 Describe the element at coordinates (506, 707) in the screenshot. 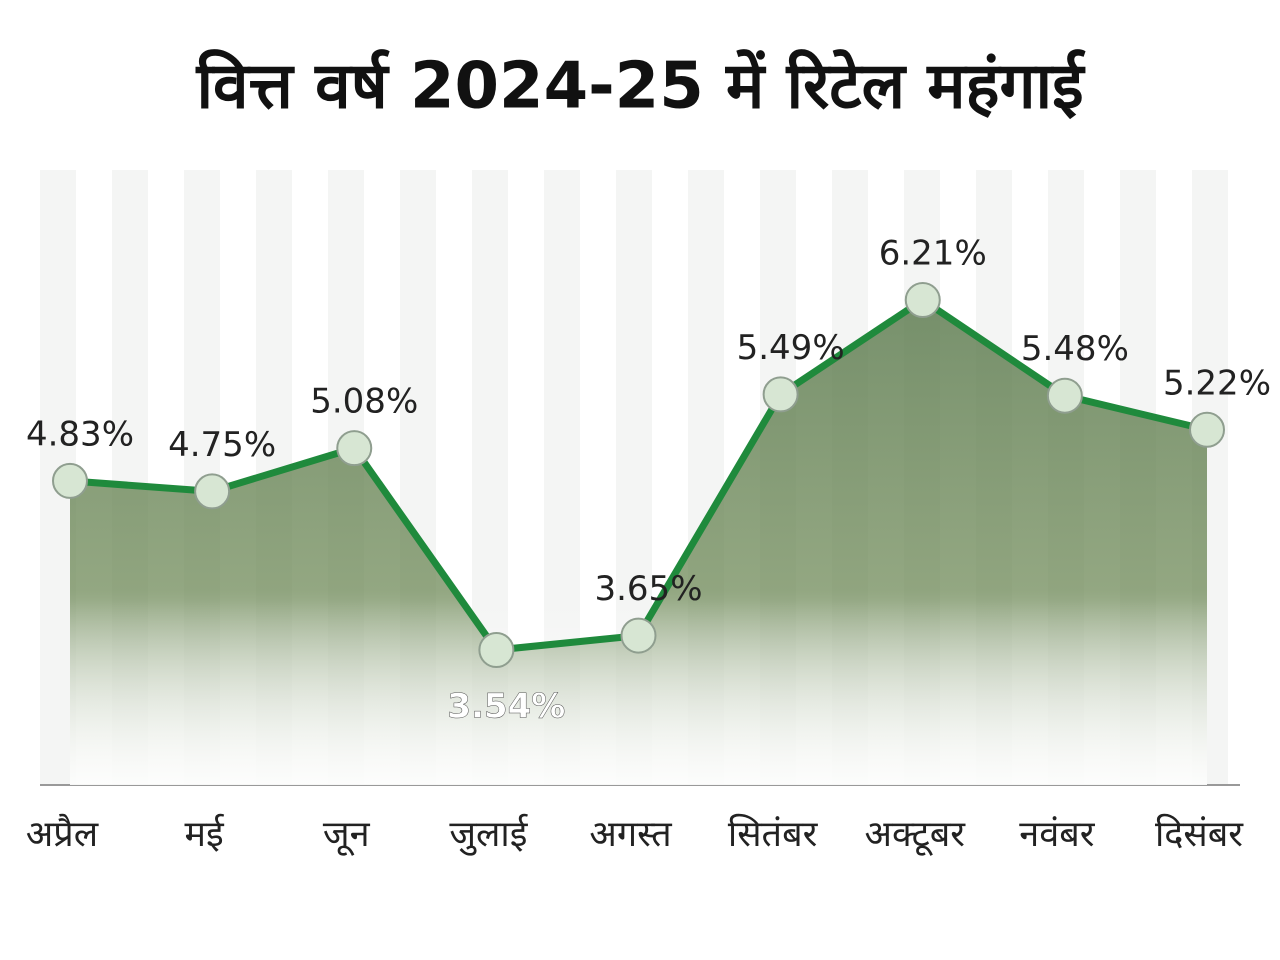

I see `data-label: 3.54%` at that location.